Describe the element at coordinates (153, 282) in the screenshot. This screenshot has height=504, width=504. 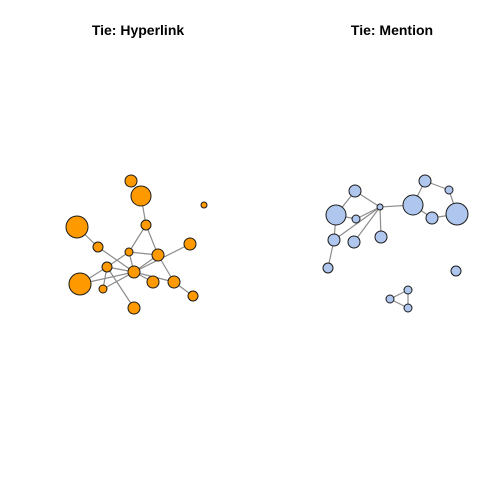
I see `node-h13` at that location.